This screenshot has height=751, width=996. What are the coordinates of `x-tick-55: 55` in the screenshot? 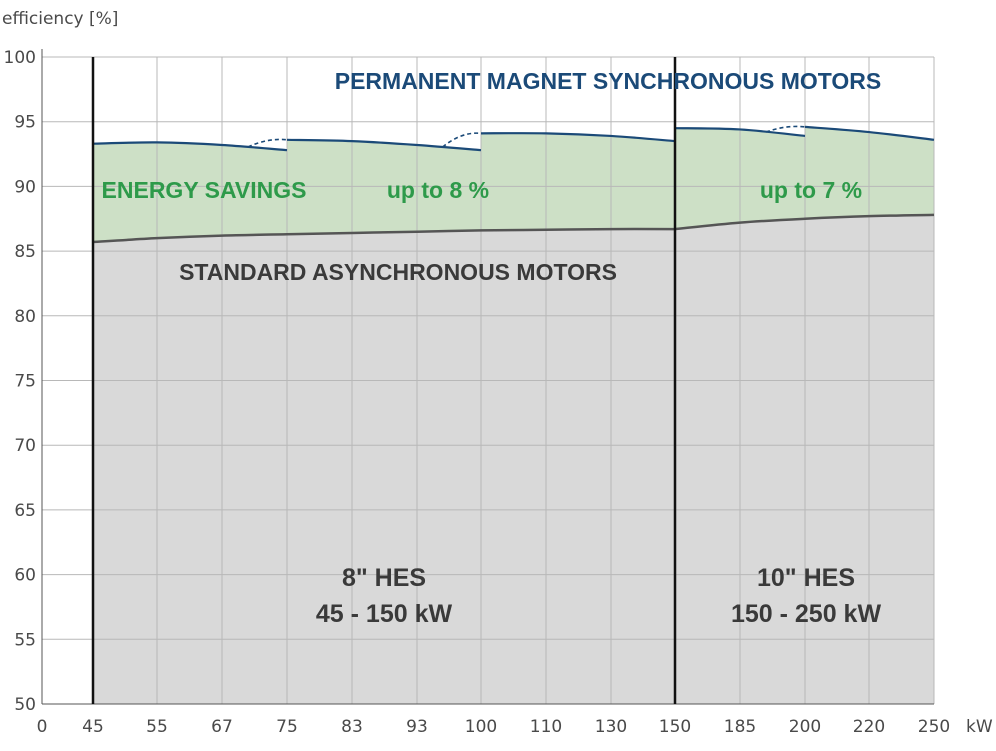 It's located at (157, 727).